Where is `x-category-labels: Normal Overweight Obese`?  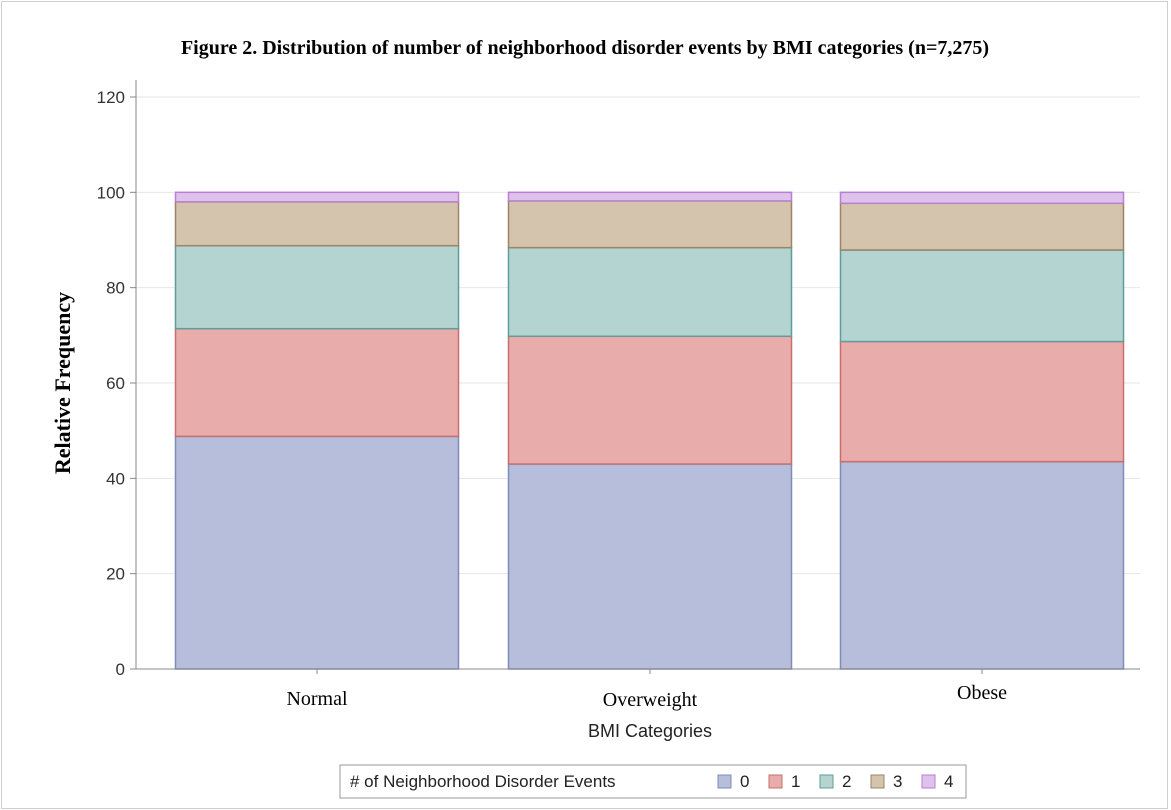
x-category-labels: Normal Overweight Obese is located at coordinates (646, 696).